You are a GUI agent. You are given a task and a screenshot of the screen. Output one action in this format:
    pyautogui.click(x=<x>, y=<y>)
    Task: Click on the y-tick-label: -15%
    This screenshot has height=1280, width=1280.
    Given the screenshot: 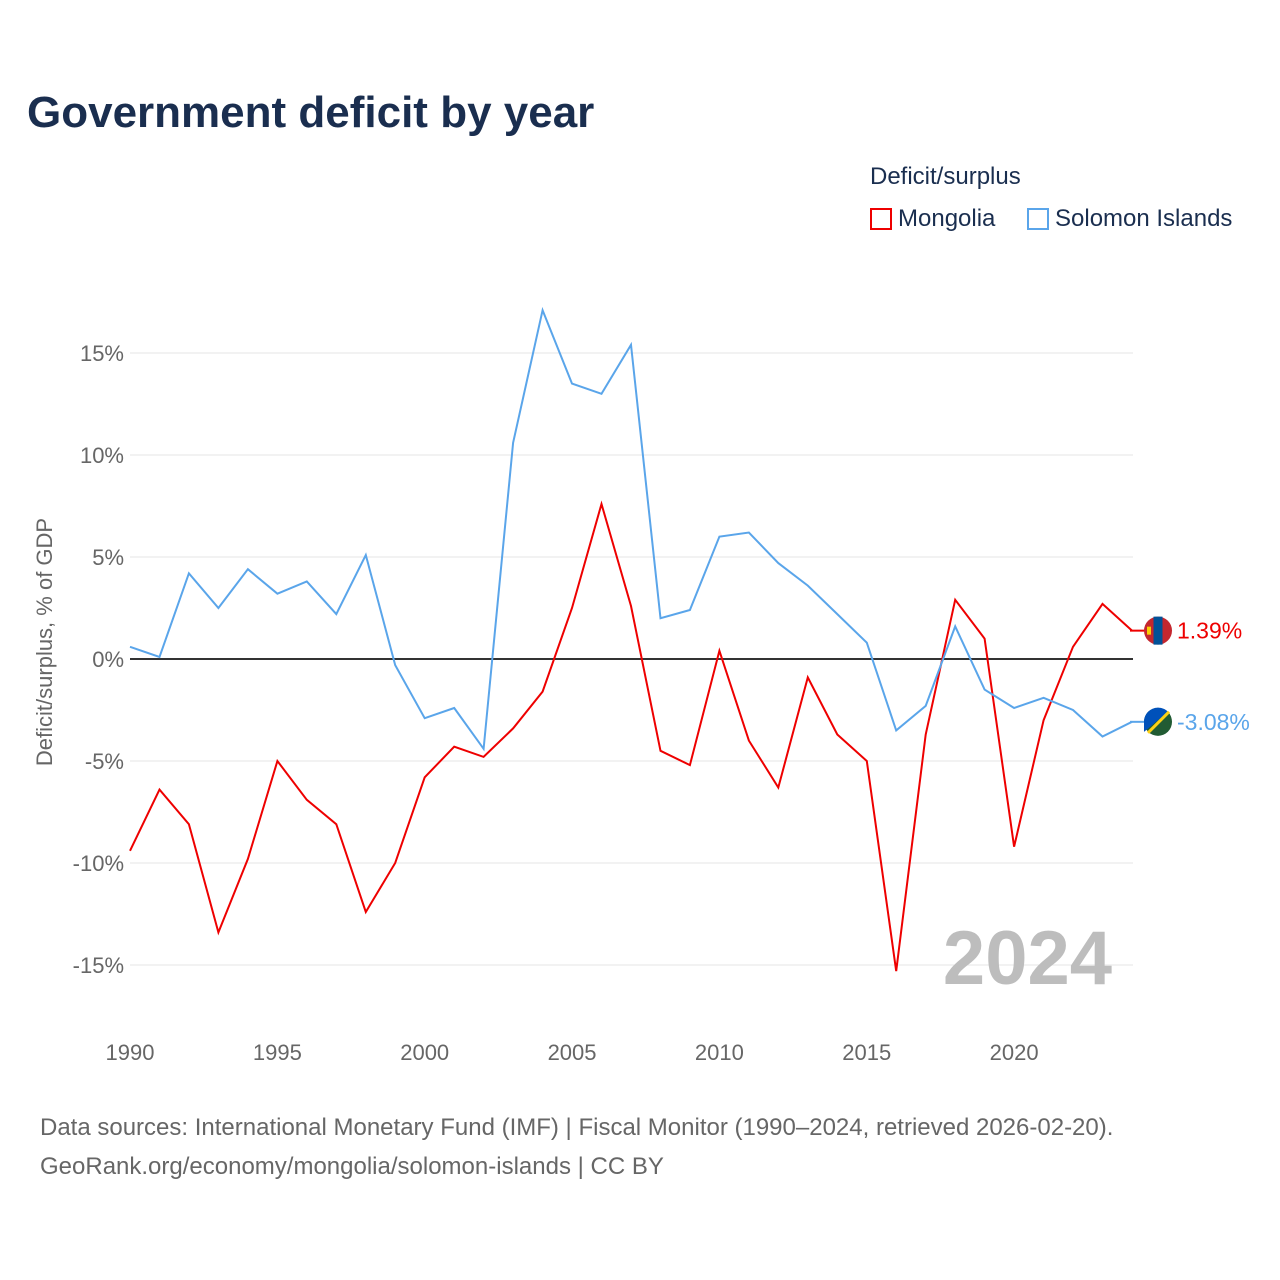 What is the action you would take?
    pyautogui.click(x=98, y=965)
    